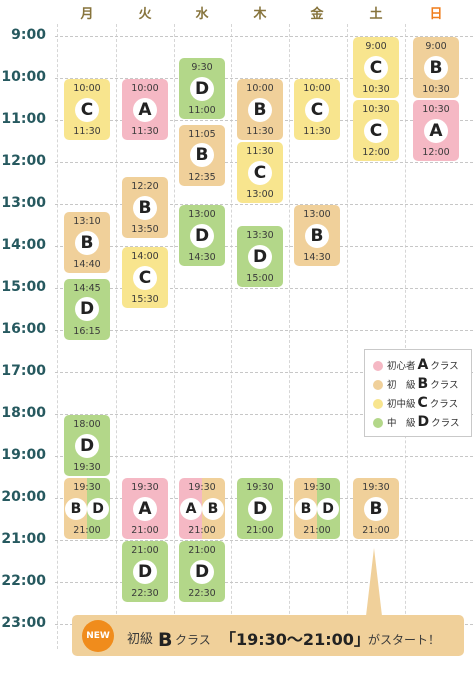 This screenshot has width=475, height=675. Describe the element at coordinates (202, 550) in the screenshot. I see `block-start-time: 21:00` at that location.